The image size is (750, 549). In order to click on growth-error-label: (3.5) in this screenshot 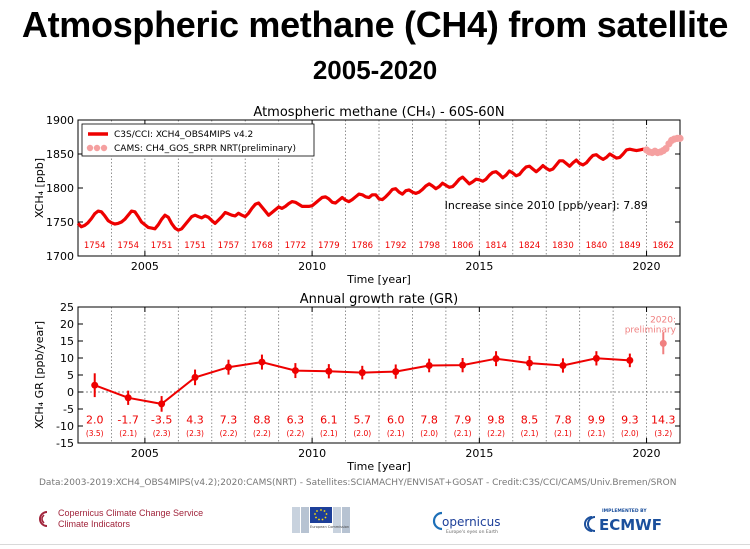, I will do `click(95, 433)`.